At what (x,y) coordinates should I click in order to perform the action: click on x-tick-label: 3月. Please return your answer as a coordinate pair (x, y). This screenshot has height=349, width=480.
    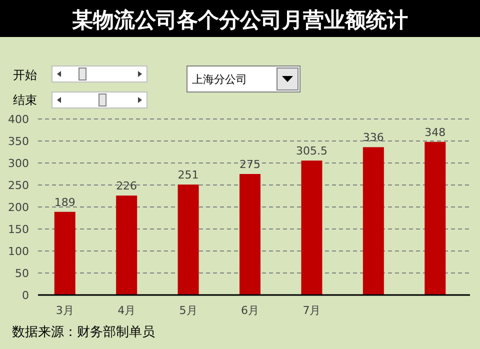
    Looking at the image, I should click on (65, 310).